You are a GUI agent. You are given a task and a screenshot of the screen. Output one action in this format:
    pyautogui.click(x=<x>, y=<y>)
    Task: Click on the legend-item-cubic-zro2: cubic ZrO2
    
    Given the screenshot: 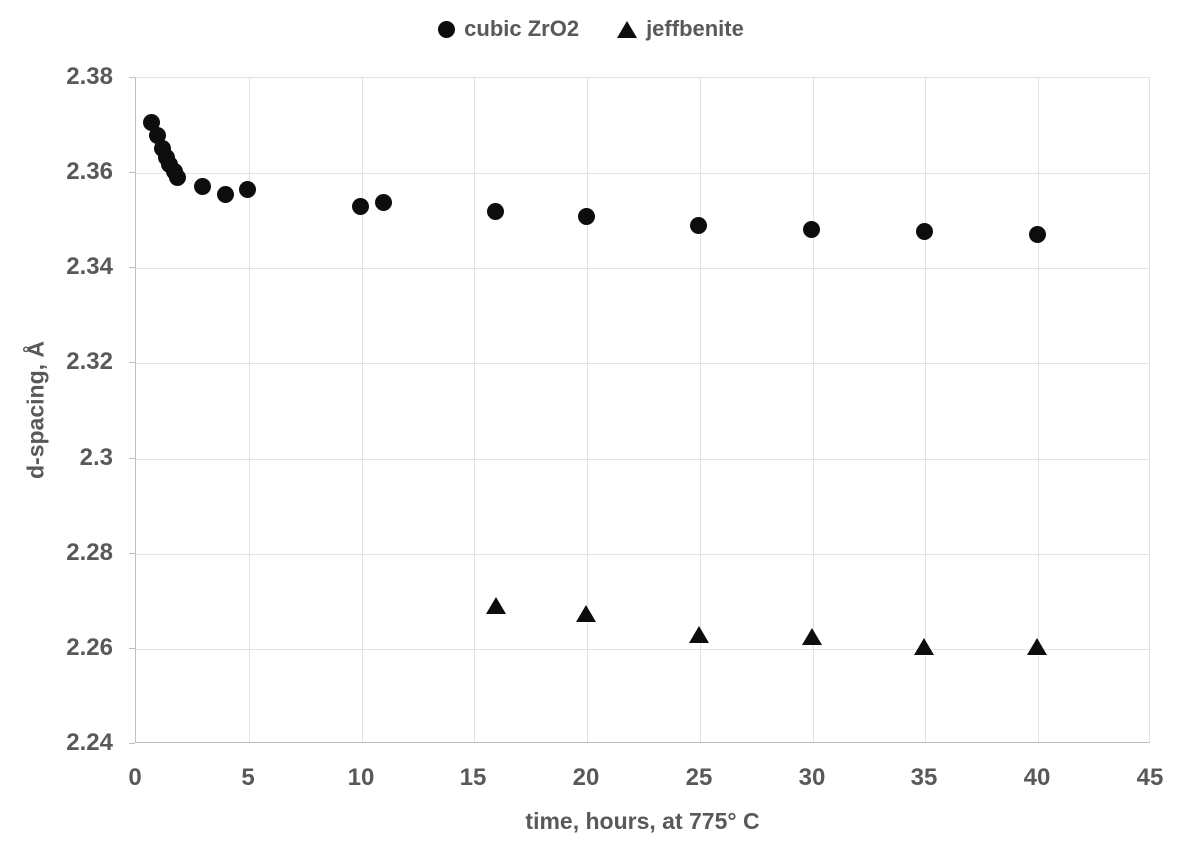 What is the action you would take?
    pyautogui.click(x=508, y=29)
    